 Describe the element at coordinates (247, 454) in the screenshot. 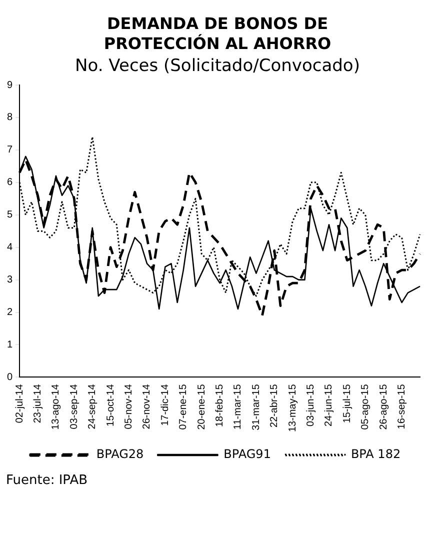

I see `legend-label: BPAG91` at that location.